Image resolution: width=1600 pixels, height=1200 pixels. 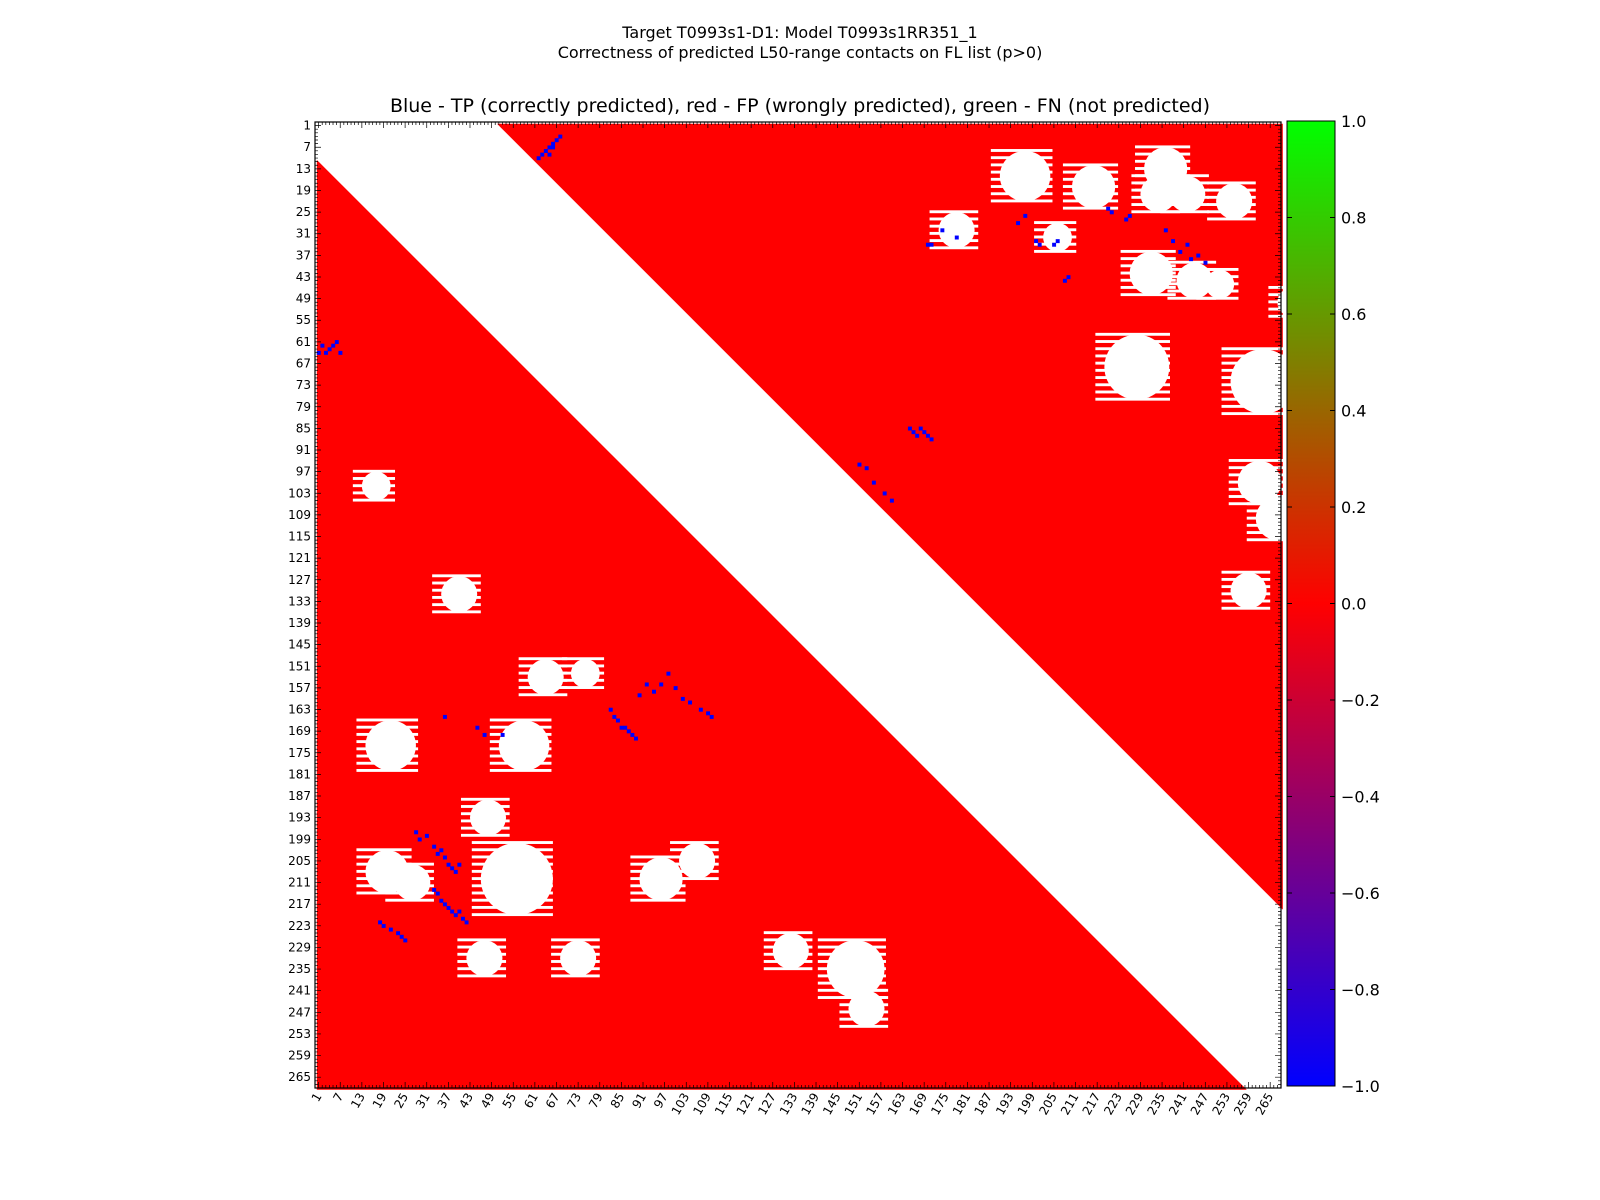 What do you see at coordinates (811, 1104) in the screenshot?
I see `x-tick-label: 139` at bounding box center [811, 1104].